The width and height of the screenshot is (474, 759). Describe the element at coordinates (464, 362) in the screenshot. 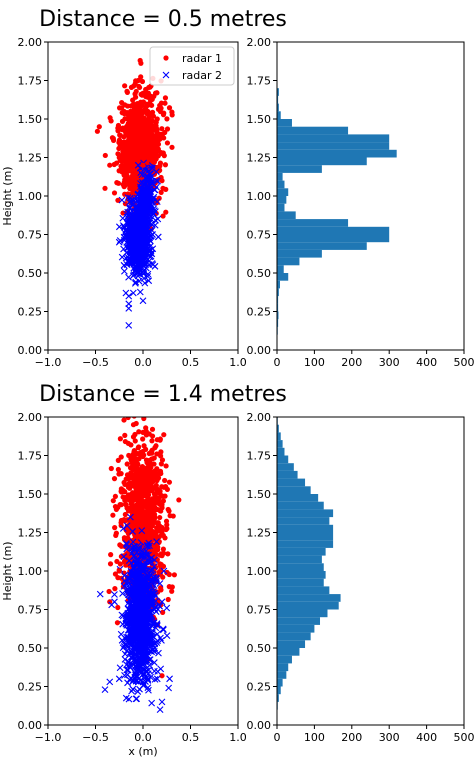

I see `x-tick-label: 500` at that location.